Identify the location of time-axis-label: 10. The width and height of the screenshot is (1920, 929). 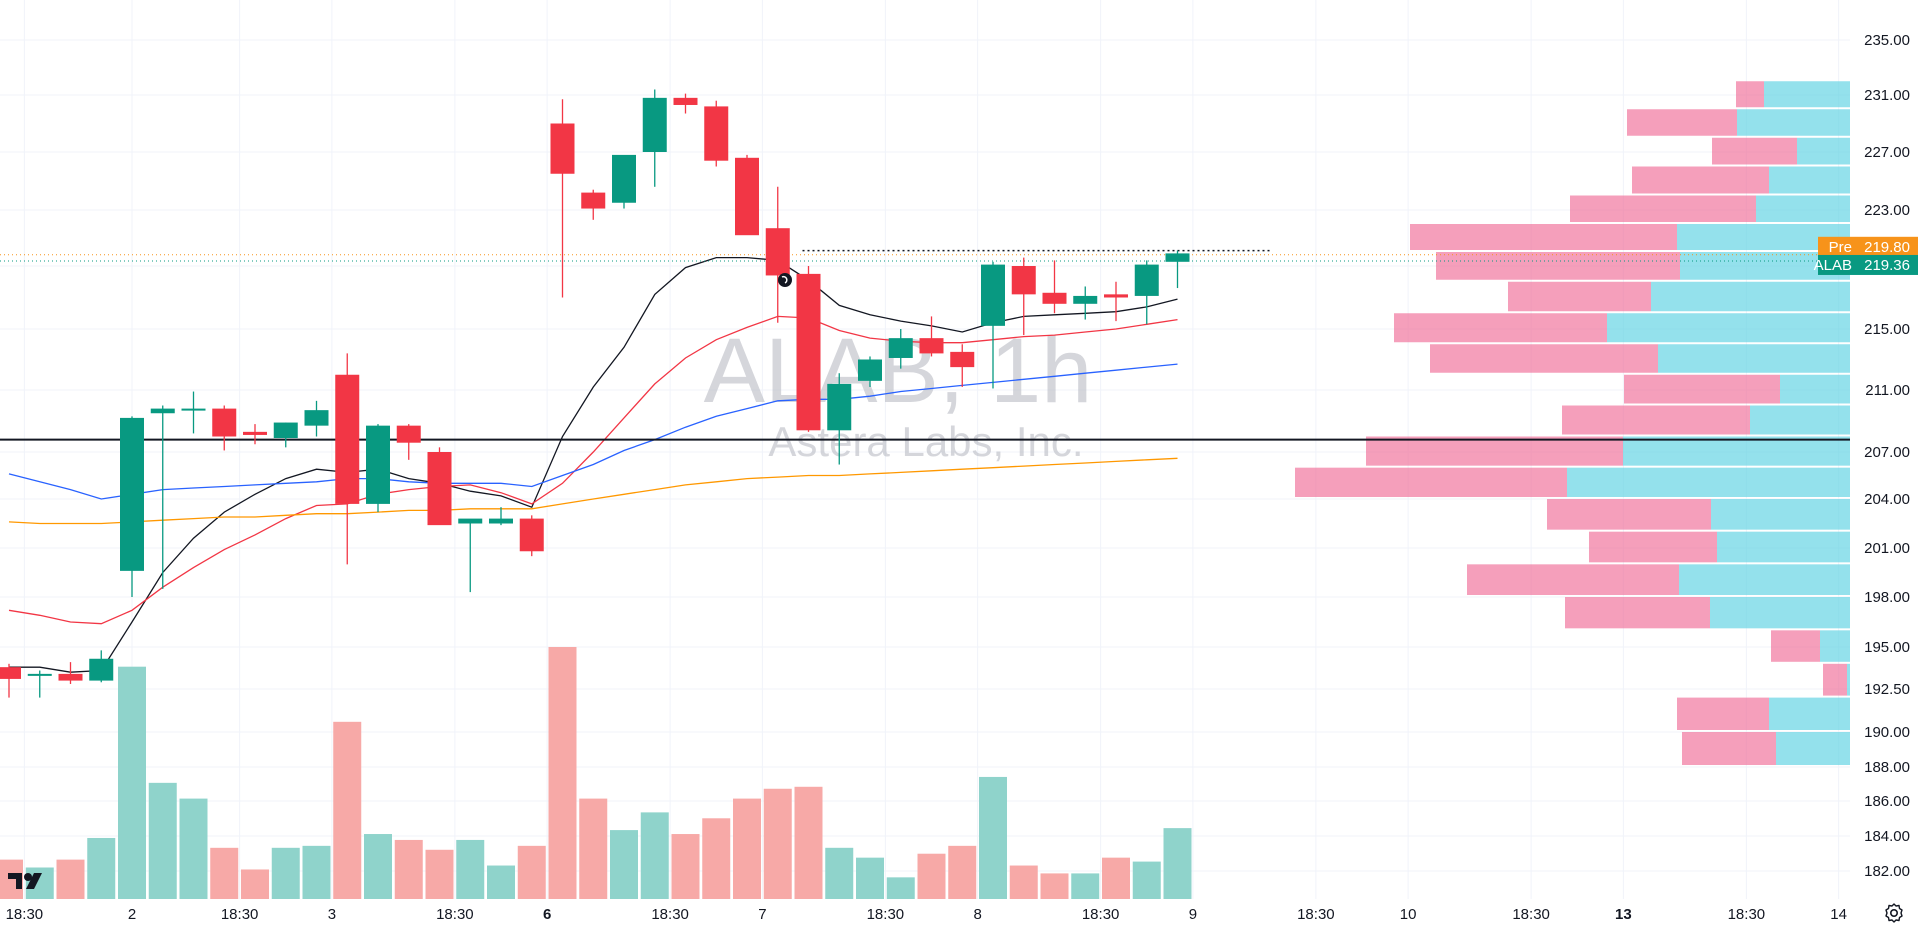
(1408, 914).